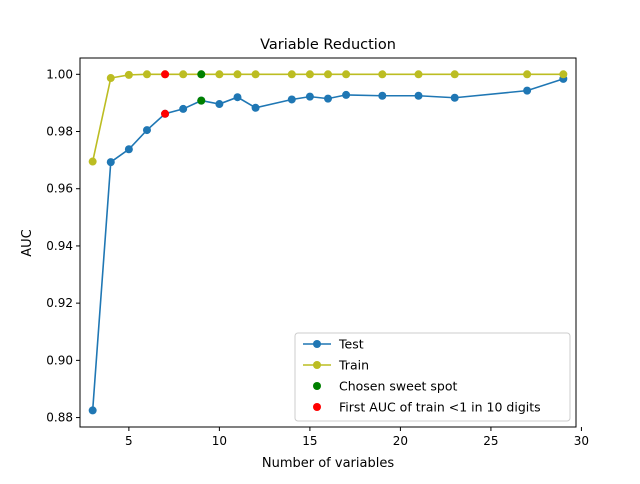 This screenshot has height=484, width=640. Describe the element at coordinates (129, 441) in the screenshot. I see `x-tick-label: 5` at that location.